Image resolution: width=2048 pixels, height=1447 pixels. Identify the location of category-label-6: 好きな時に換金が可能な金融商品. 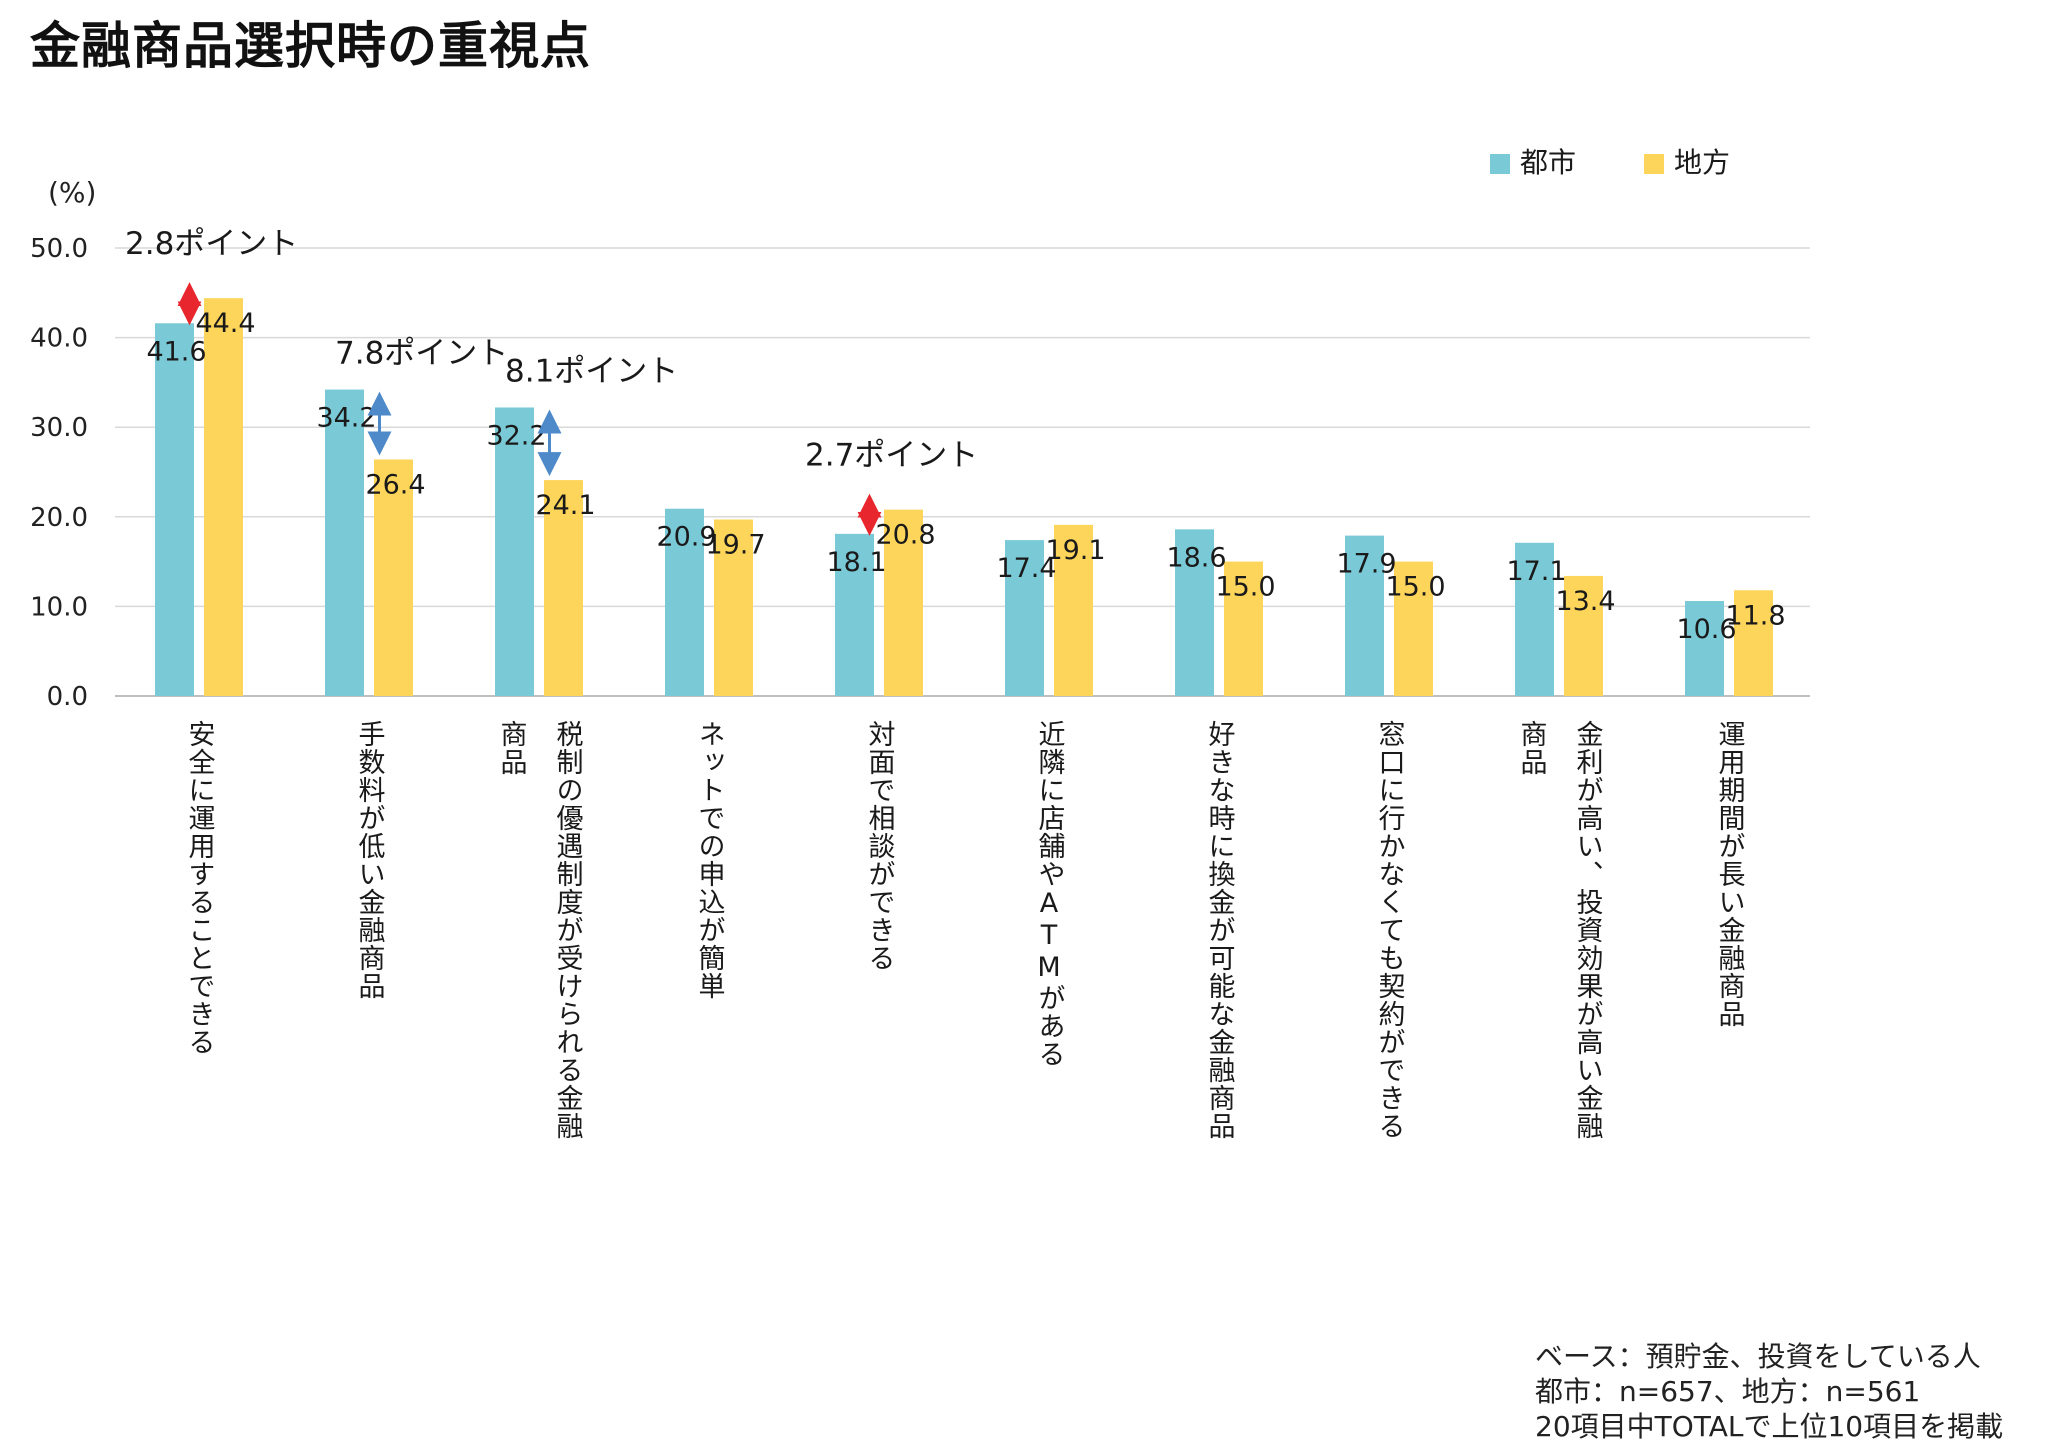
(1220, 930).